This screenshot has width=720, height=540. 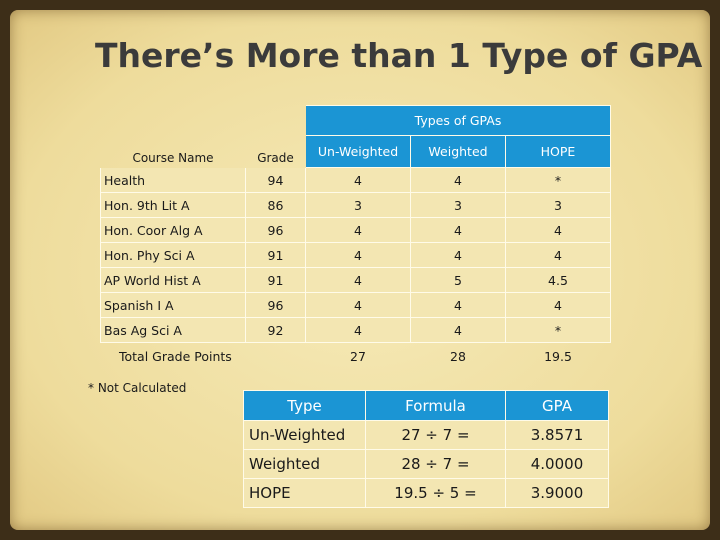 I want to click on column-header: Grade, so click(x=275, y=158).